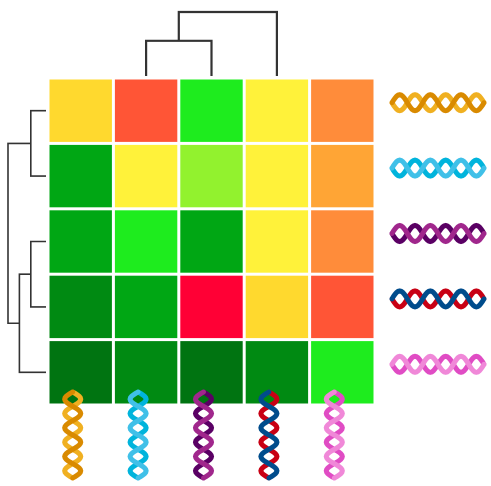 The width and height of the screenshot is (491, 486). I want to click on column-dendrogram, so click(211, 43).